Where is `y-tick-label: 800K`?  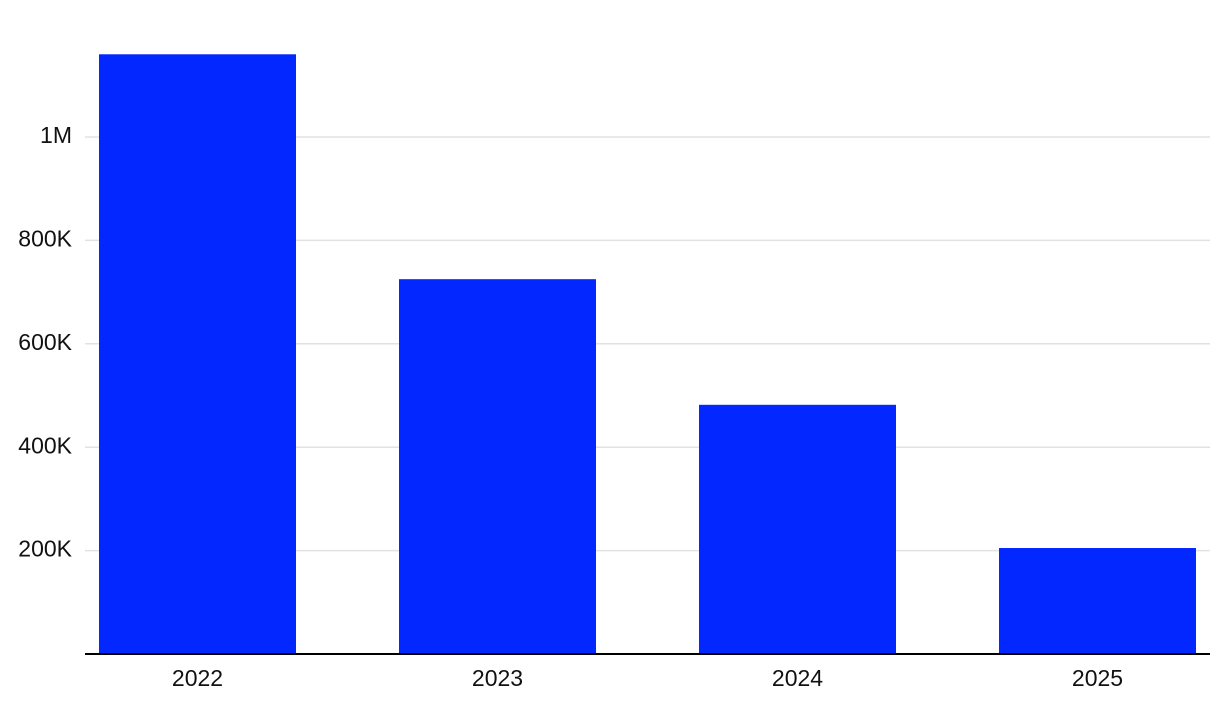 y-tick-label: 800K is located at coordinates (45, 238).